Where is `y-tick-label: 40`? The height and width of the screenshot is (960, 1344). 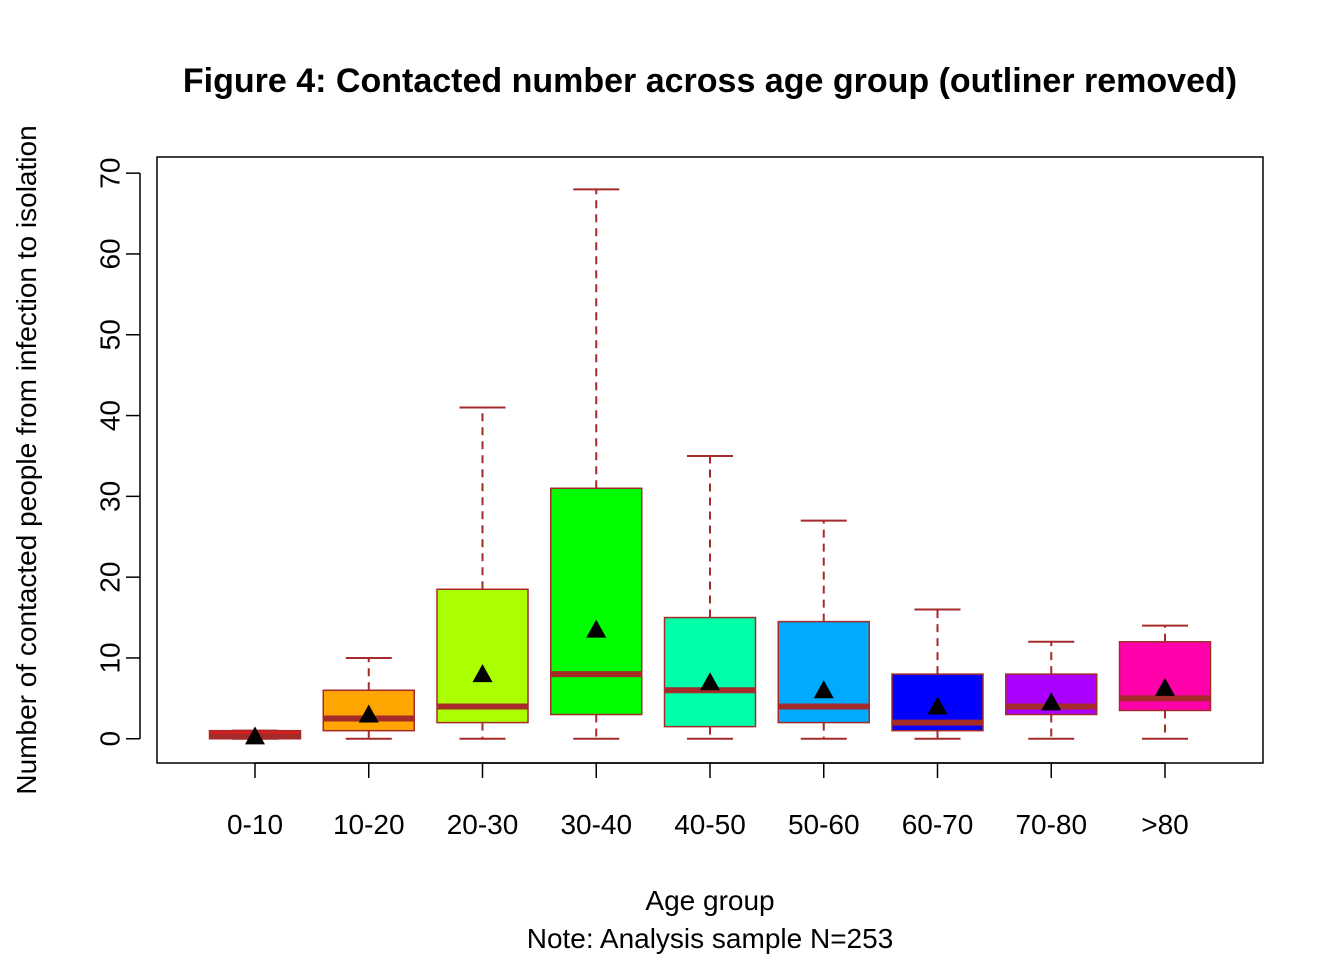
y-tick-label: 40 is located at coordinates (109, 415).